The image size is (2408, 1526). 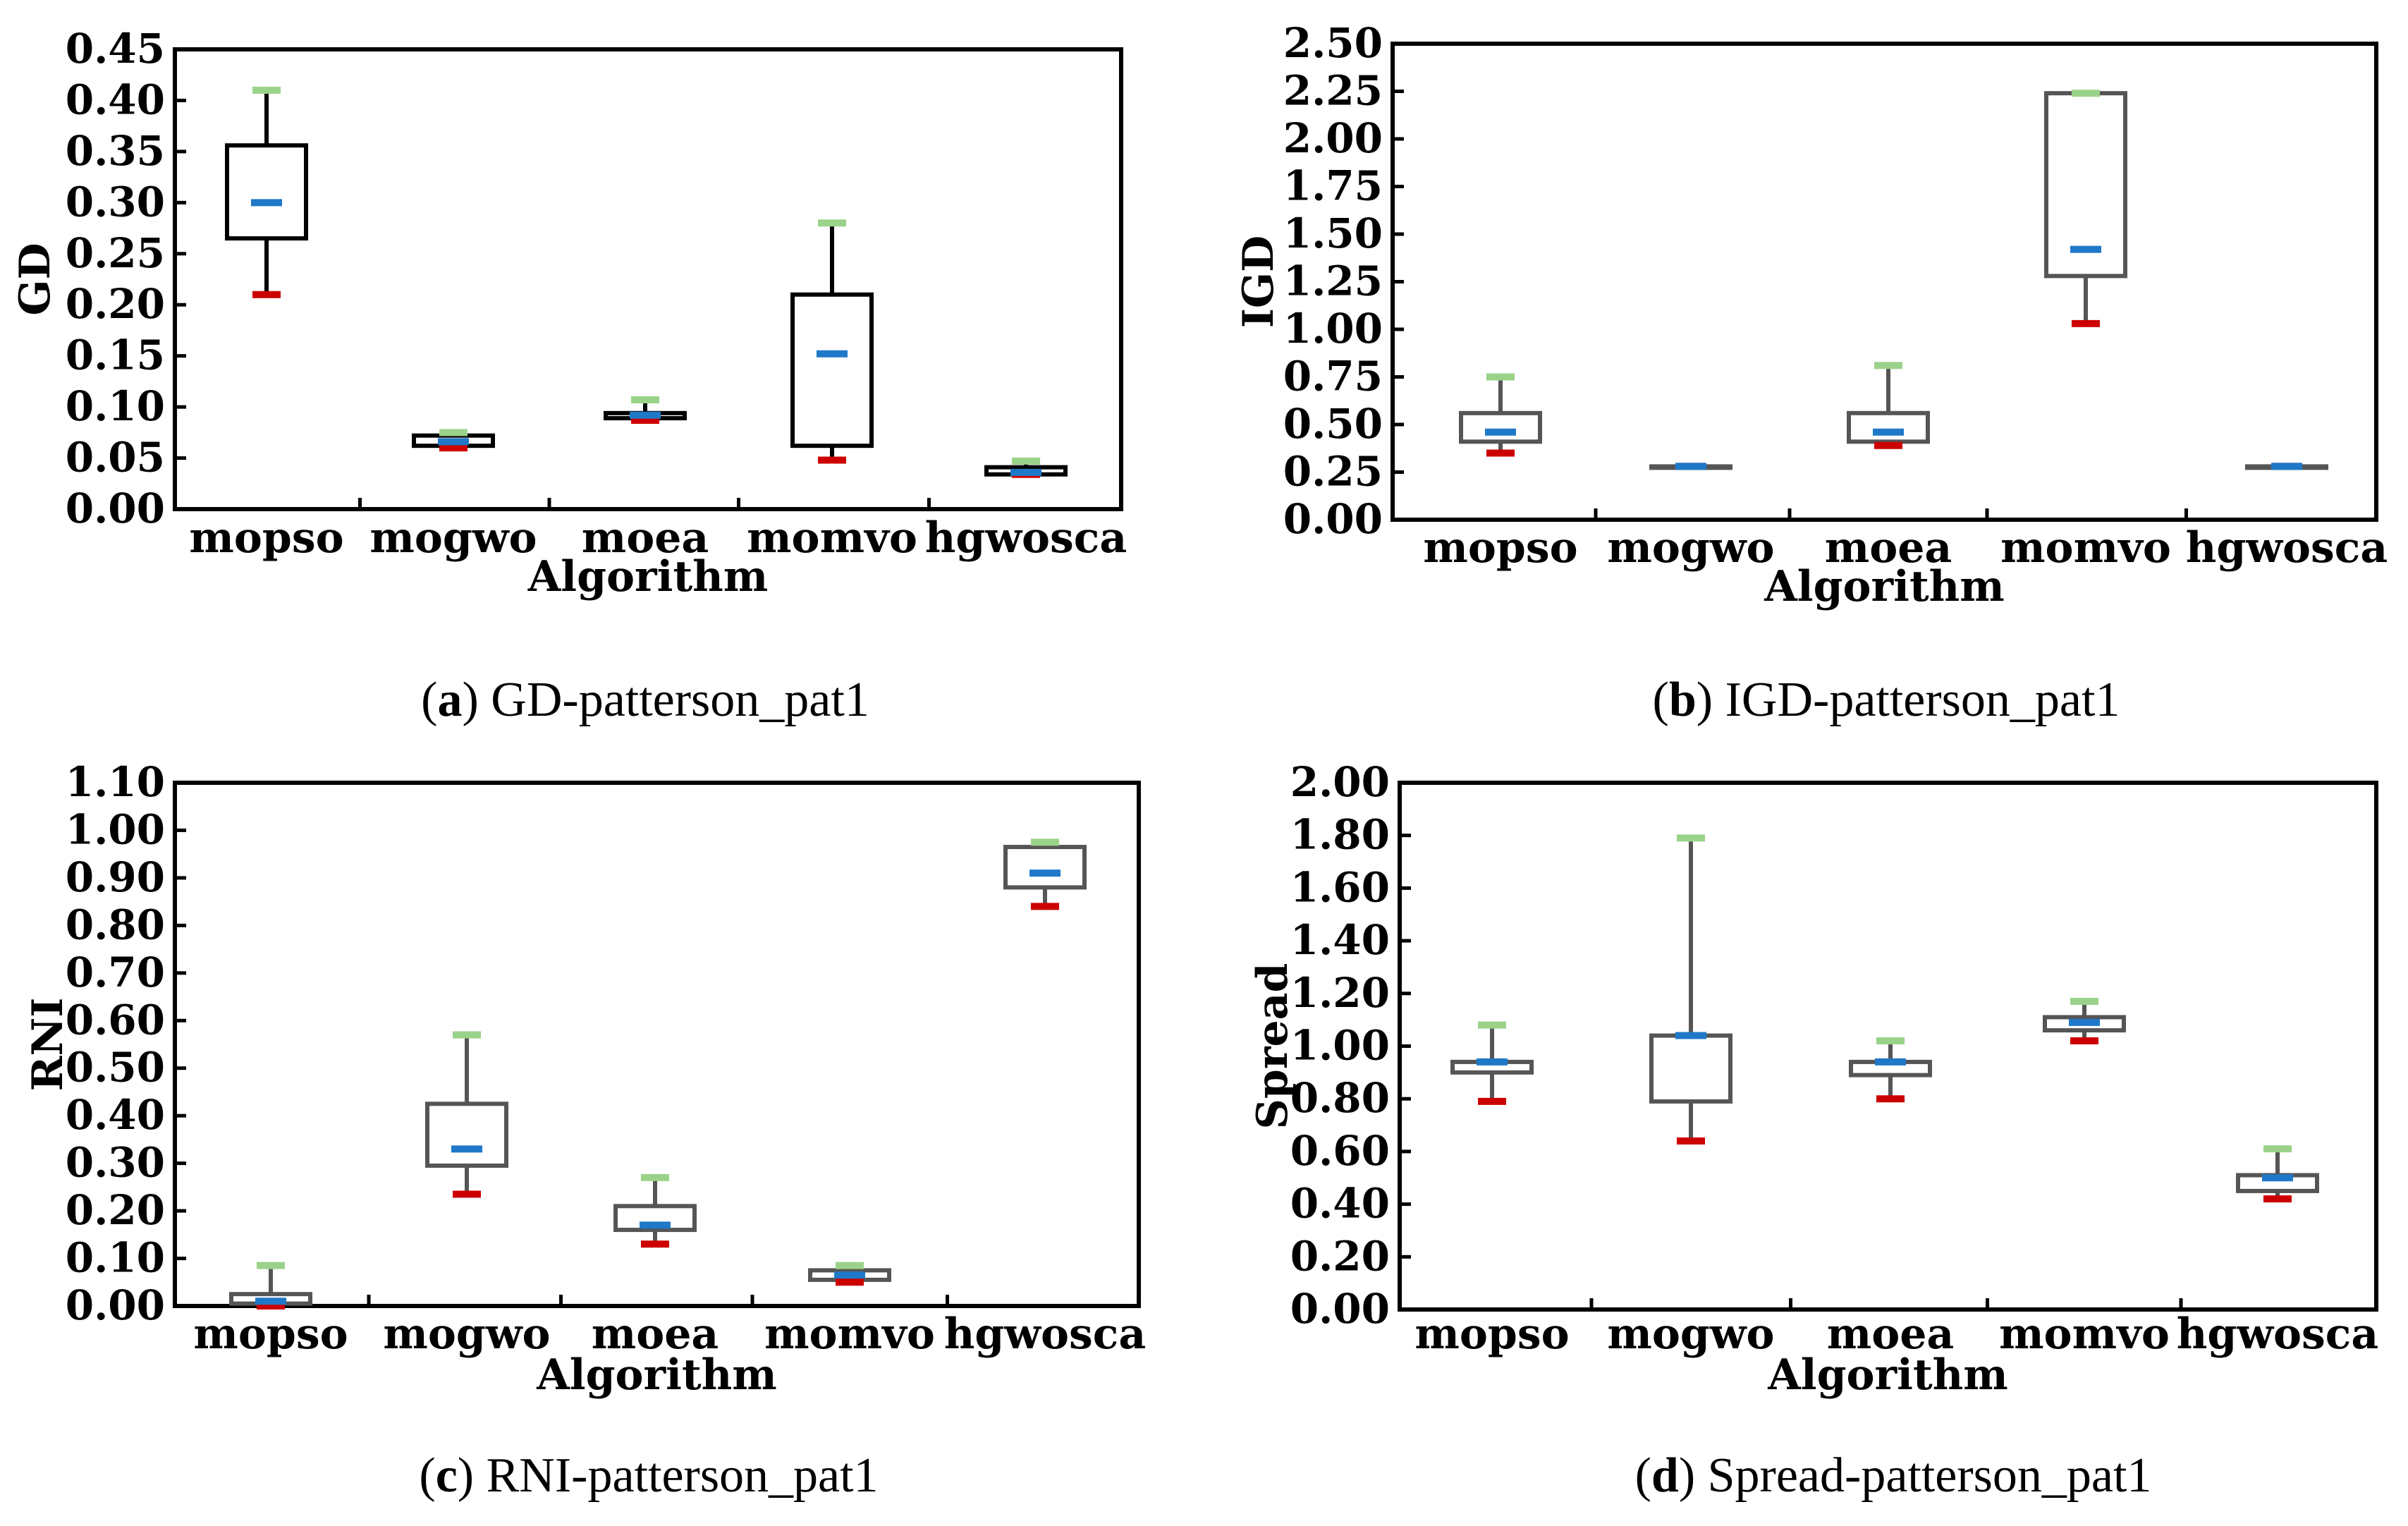 I want to click on y-axis-label: RNI, so click(x=48, y=1045).